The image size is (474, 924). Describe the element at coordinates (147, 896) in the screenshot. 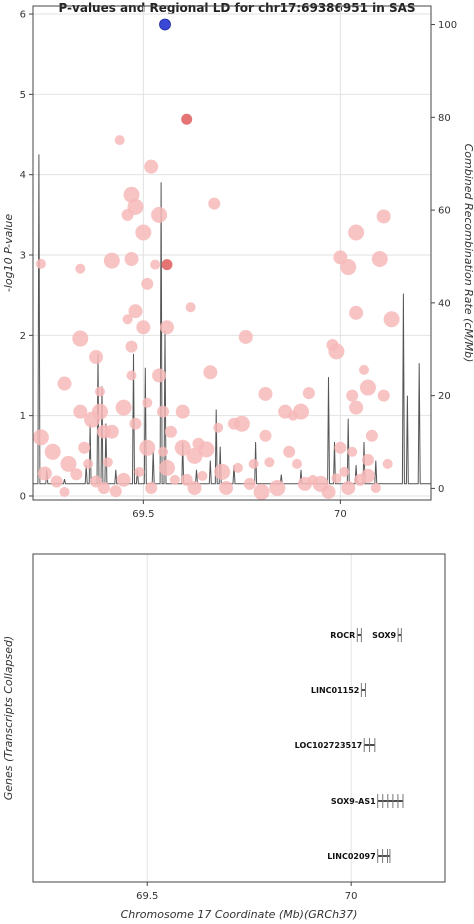

I see `gene-x-tick-label: 69.5` at that location.